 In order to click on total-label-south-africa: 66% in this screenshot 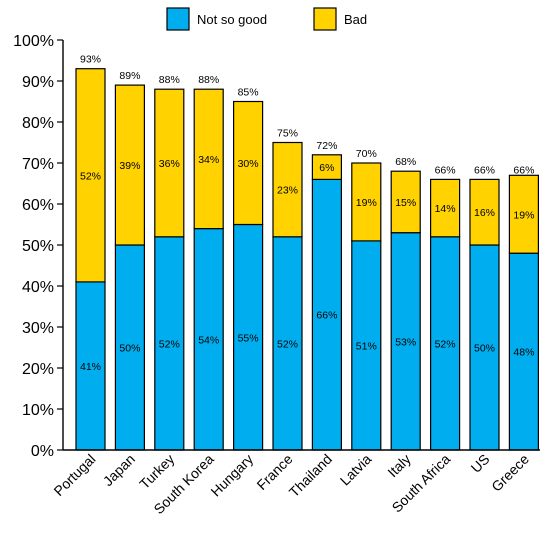, I will do `click(445, 170)`.